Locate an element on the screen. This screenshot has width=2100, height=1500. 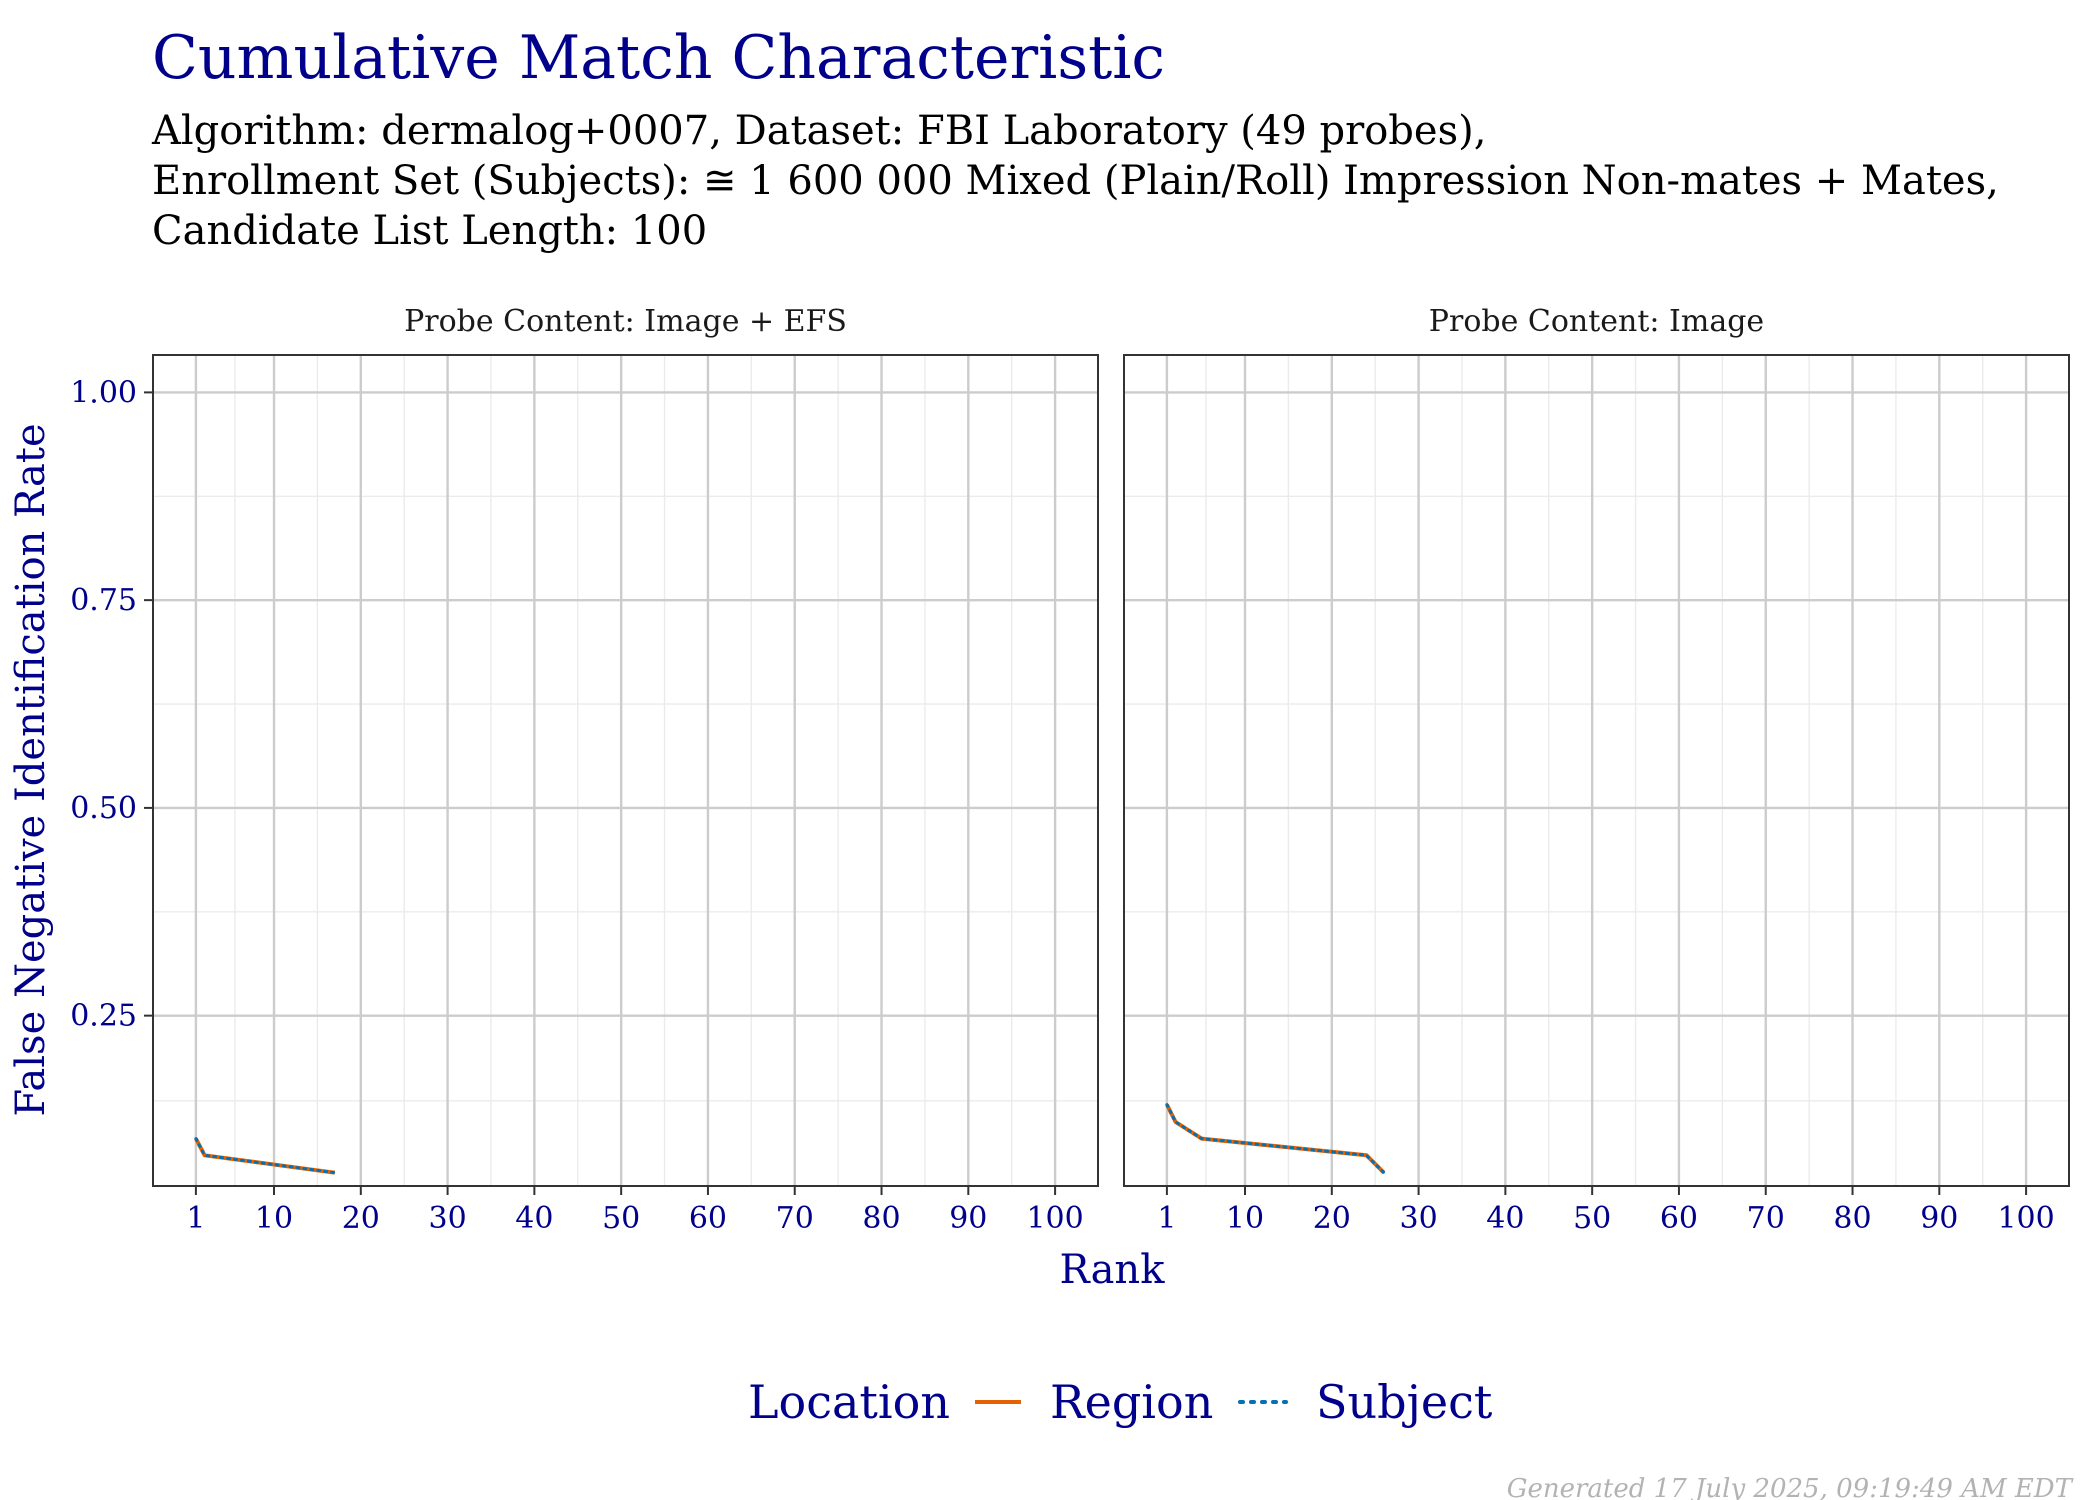
panel-1-label: Probe Content: Image + EFS is located at coordinates (625, 321).